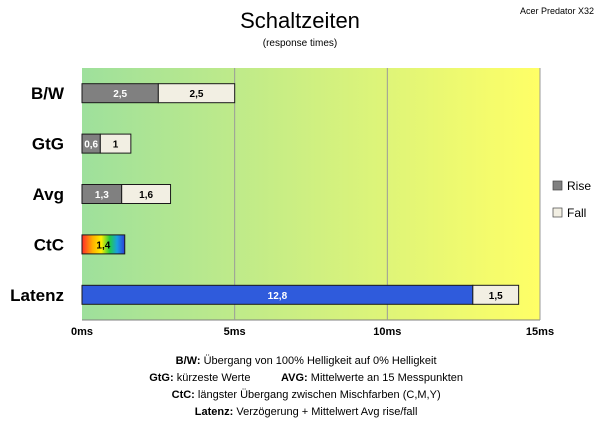 This screenshot has width=600, height=430. What do you see at coordinates (48, 144) in the screenshot?
I see `category-label: GtG` at bounding box center [48, 144].